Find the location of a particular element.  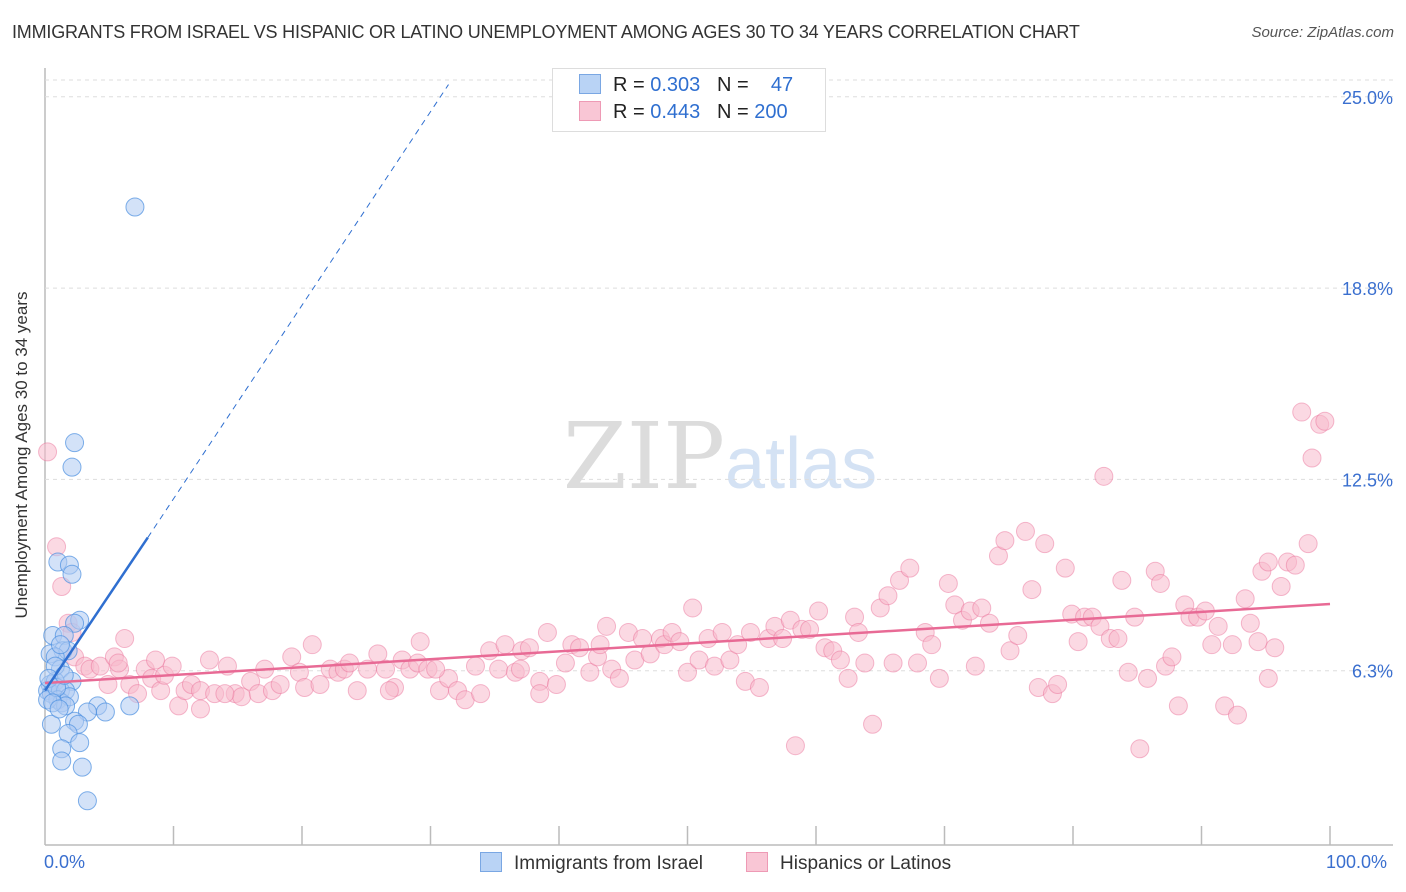

y-tick-label: 18.8% is located at coordinates (1367, 289).